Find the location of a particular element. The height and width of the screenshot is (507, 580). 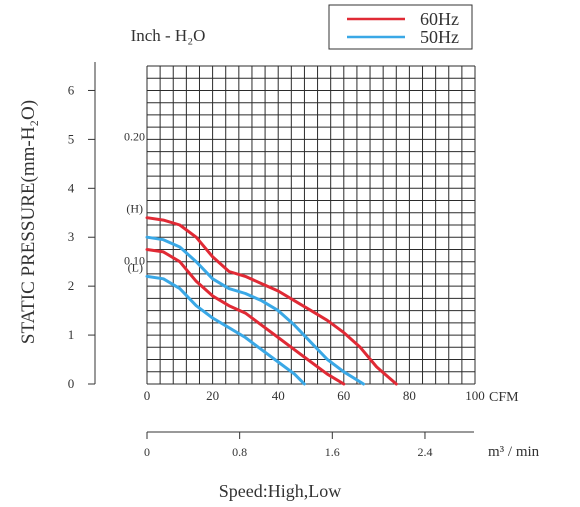

inch-tick-label: 0.20 is located at coordinates (134, 136).